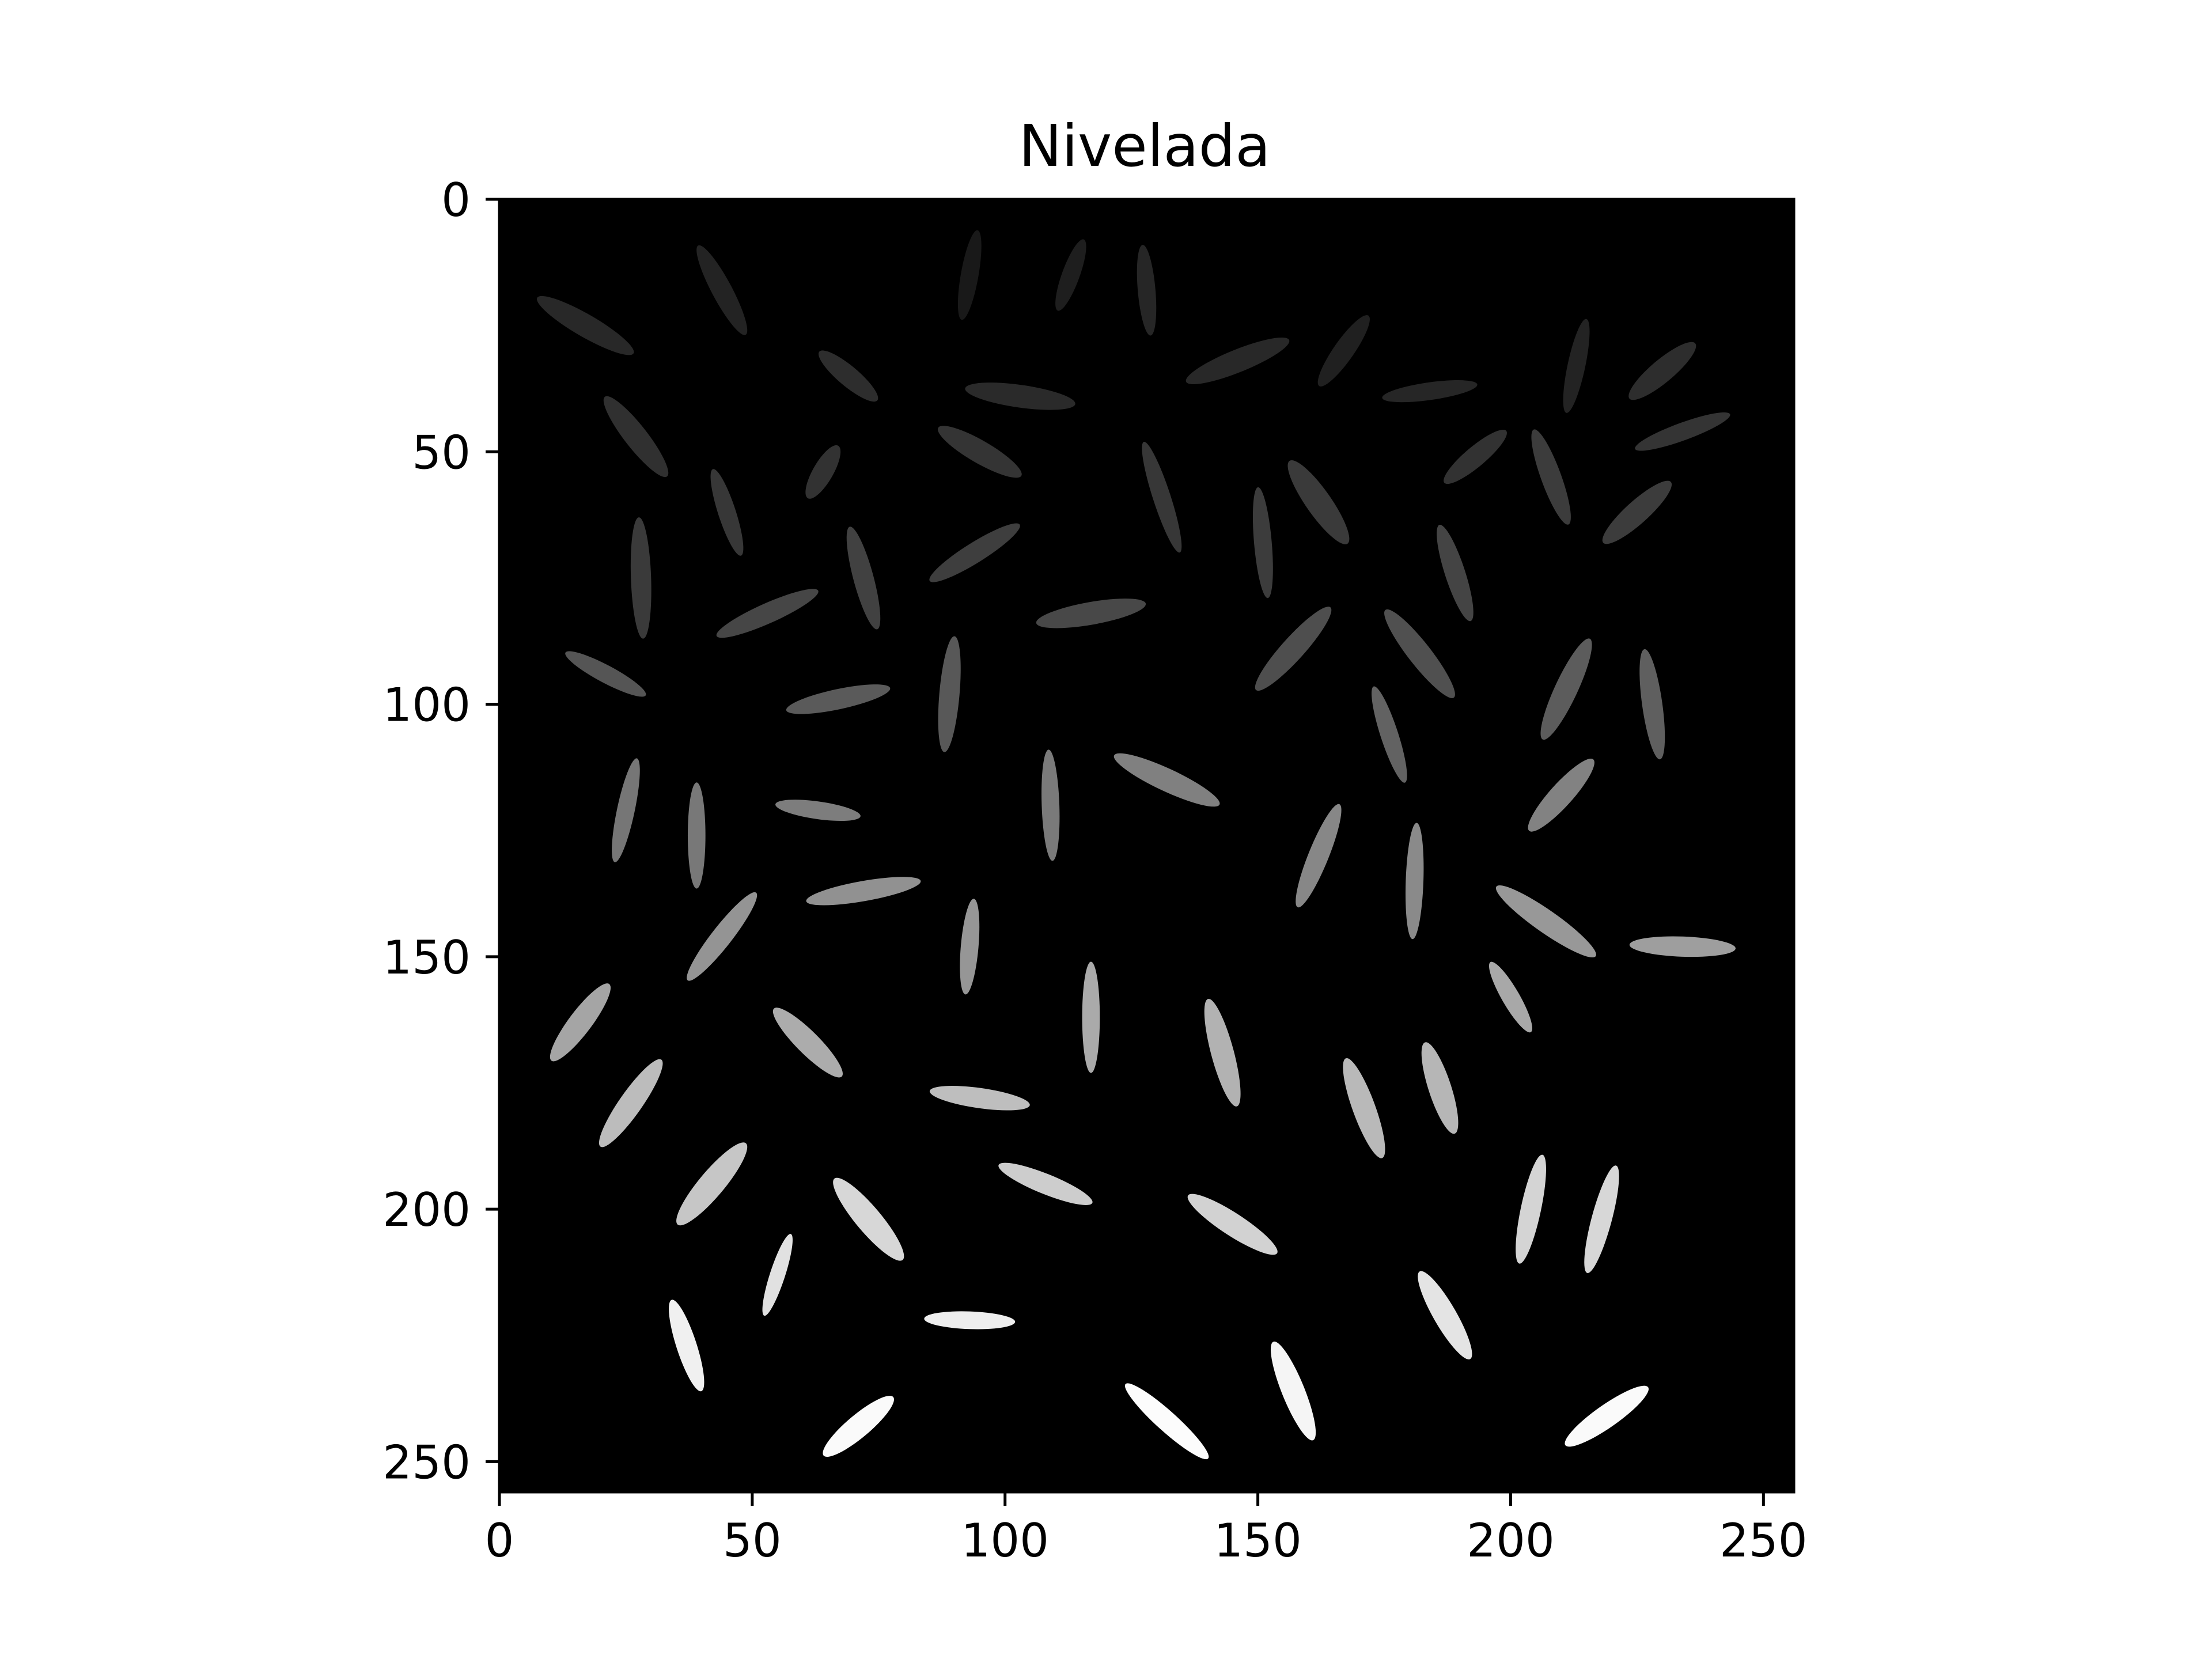 The width and height of the screenshot is (2212, 1659). I want to click on x-tick-label: 50, so click(752, 1540).